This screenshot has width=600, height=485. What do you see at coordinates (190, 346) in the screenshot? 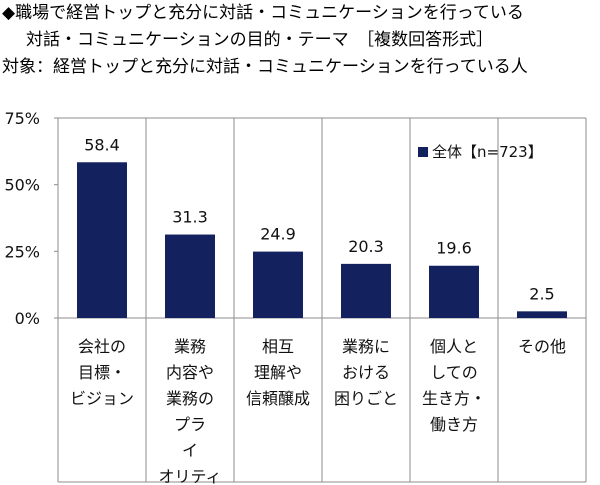
I see `category-label: 業務` at bounding box center [190, 346].